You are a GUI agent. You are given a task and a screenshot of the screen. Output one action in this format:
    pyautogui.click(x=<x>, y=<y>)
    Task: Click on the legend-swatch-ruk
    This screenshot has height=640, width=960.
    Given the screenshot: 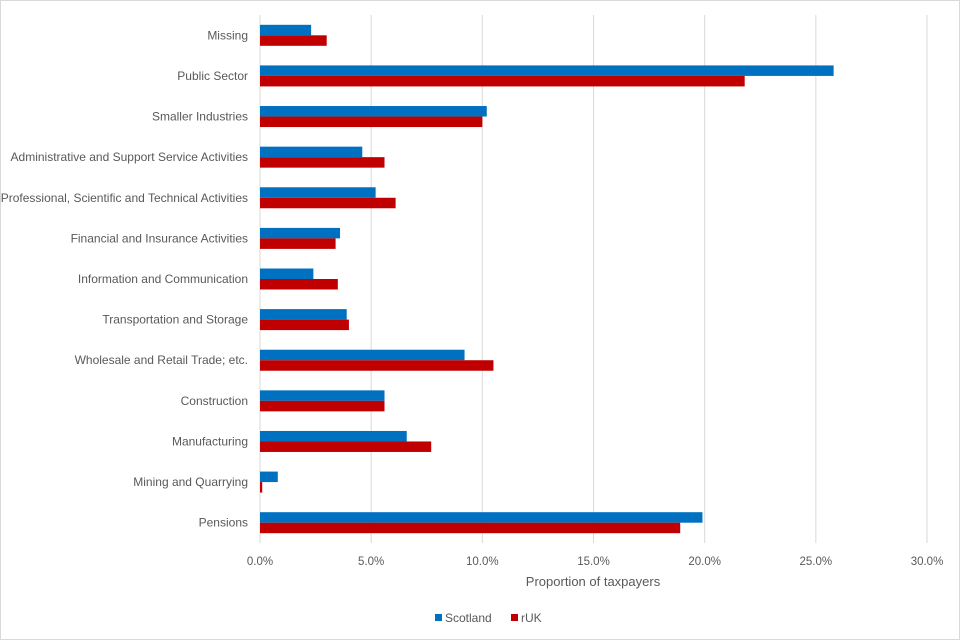 What is the action you would take?
    pyautogui.click(x=514, y=617)
    